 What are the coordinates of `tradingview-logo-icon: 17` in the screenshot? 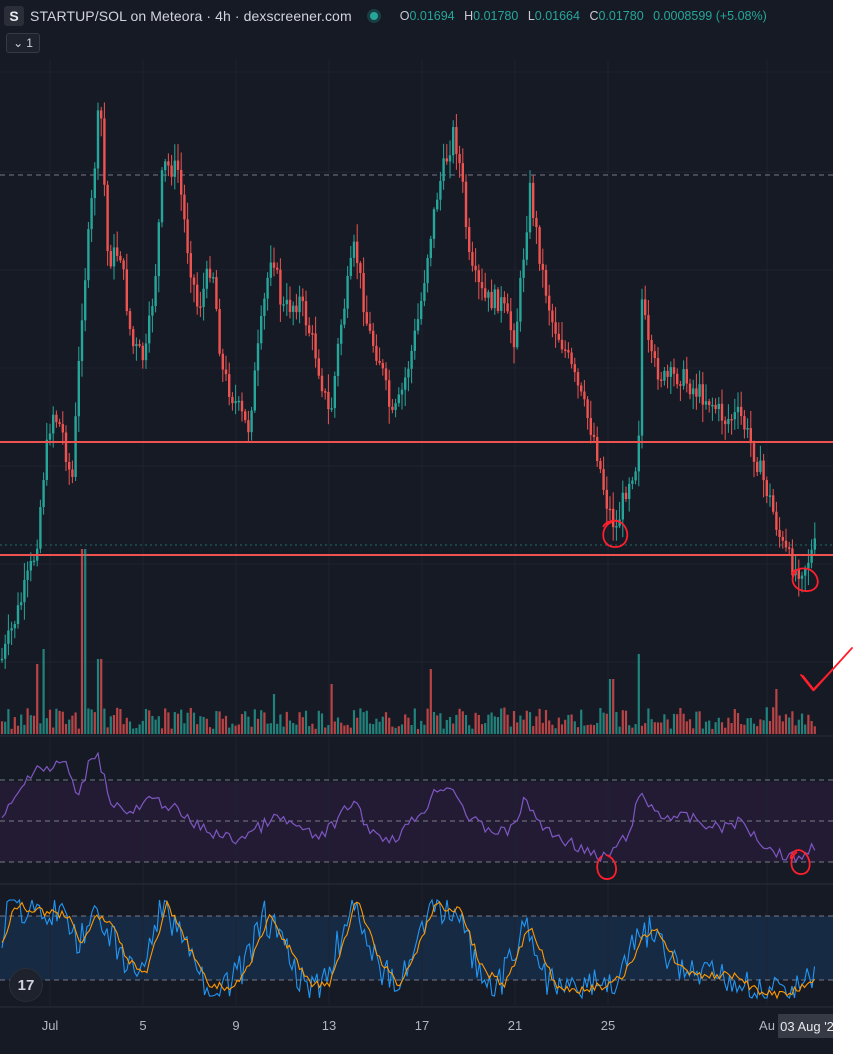 It's located at (26, 985).